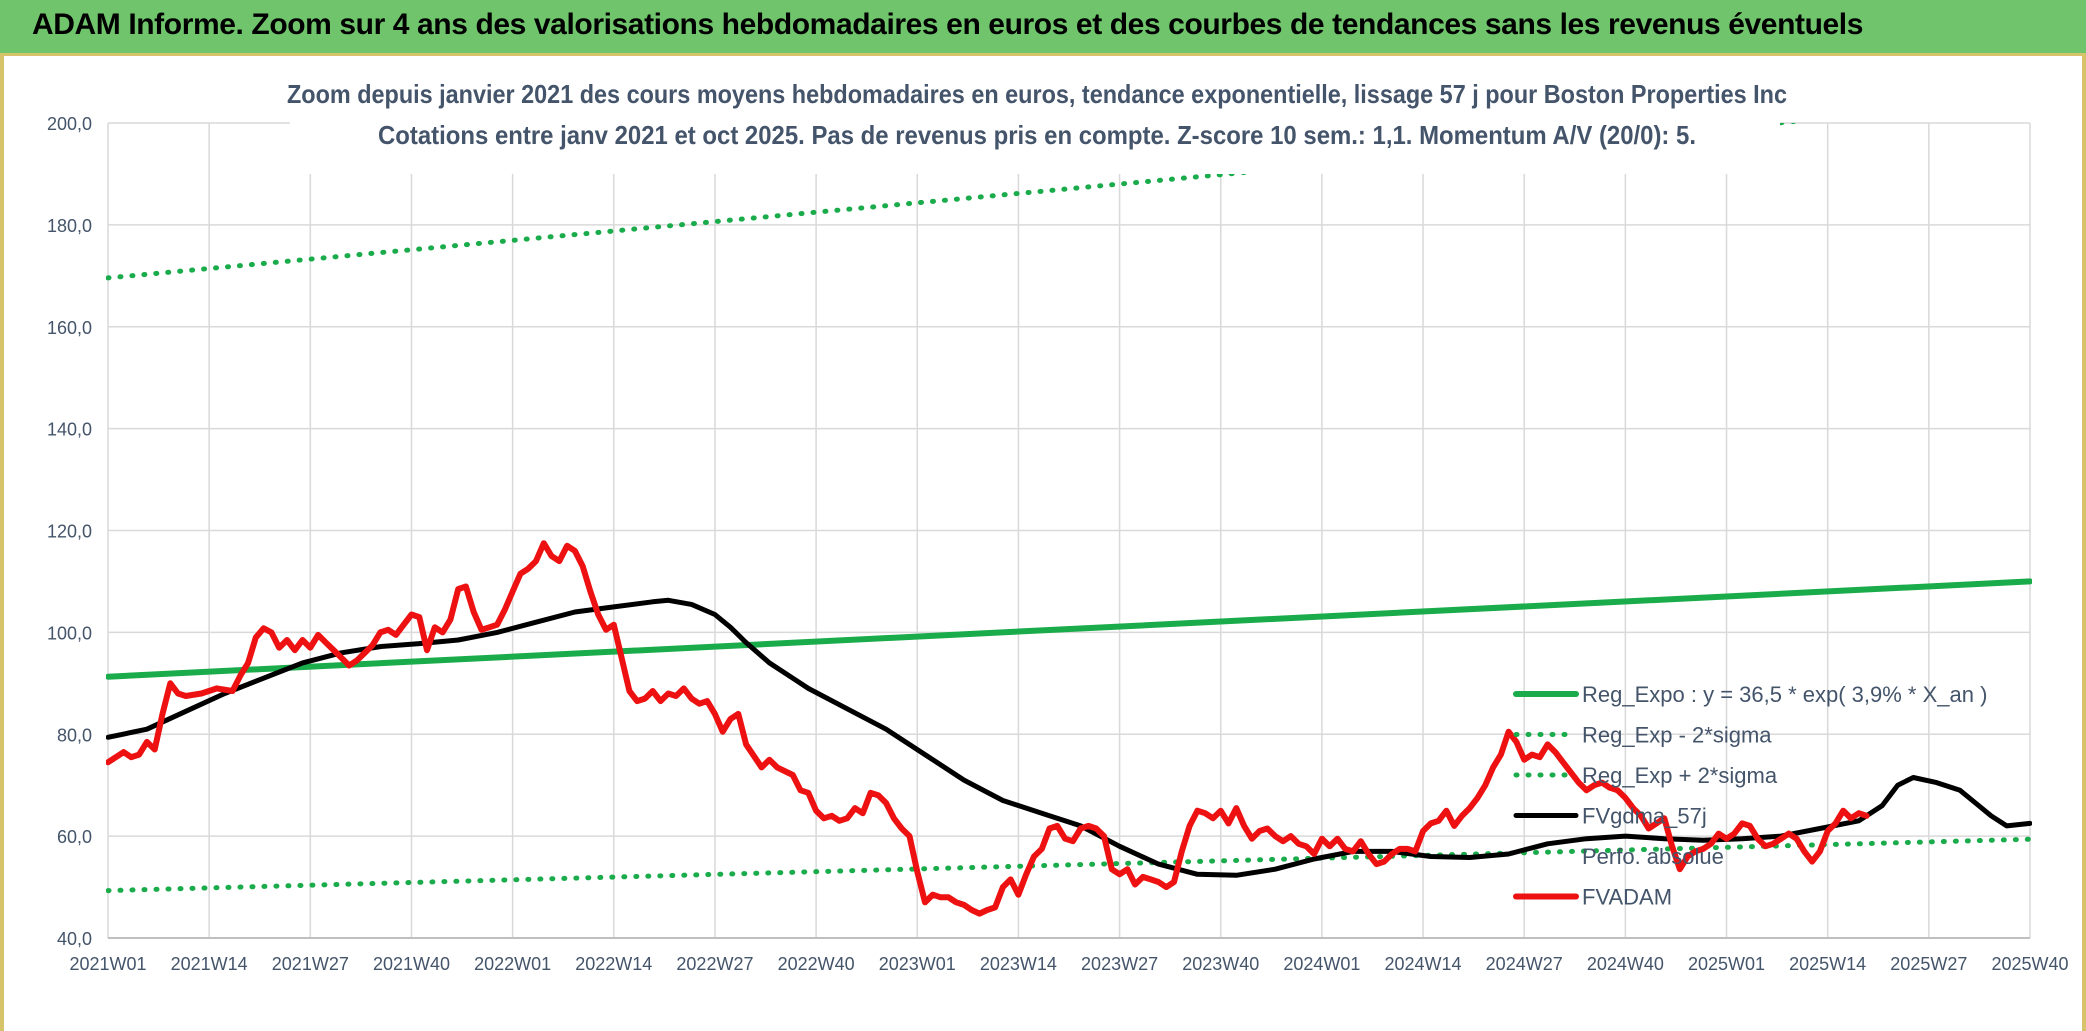  Describe the element at coordinates (74, 837) in the screenshot. I see `y-tick-label: 60,0` at that location.